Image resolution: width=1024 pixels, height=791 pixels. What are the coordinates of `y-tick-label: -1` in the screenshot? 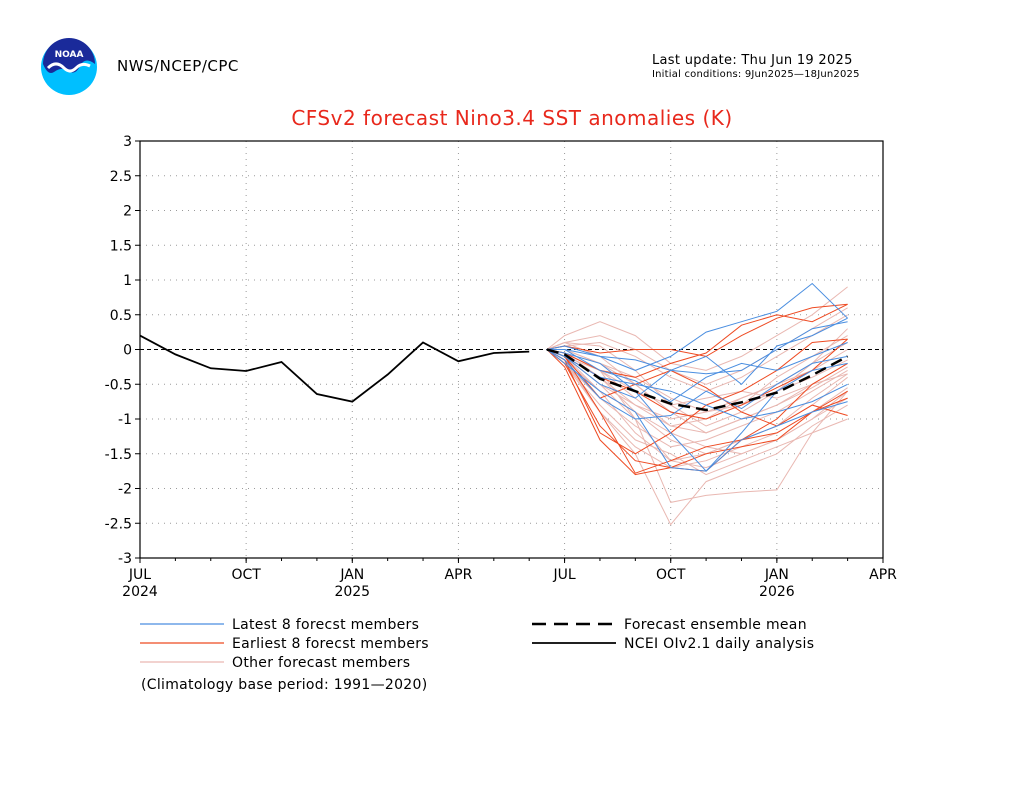 It's located at (125, 420).